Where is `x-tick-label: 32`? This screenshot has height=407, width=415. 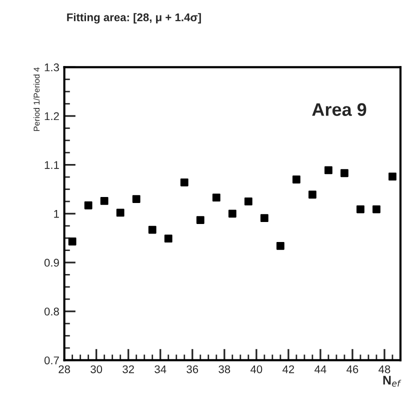
x-tick-label: 32 is located at coordinates (128, 369).